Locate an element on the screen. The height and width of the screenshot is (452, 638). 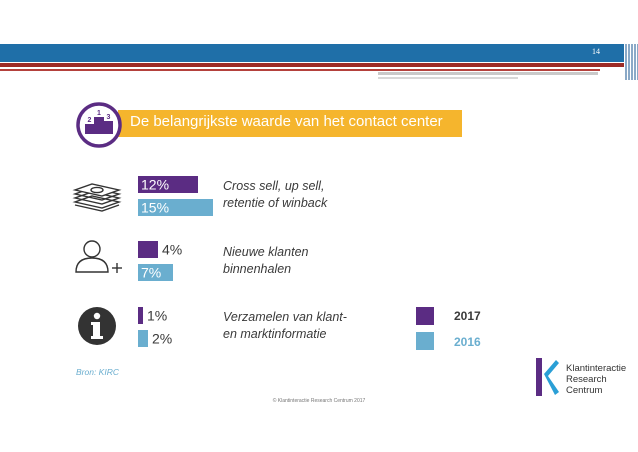
bar-value-label-2016-3: 2% is located at coordinates (162, 339).